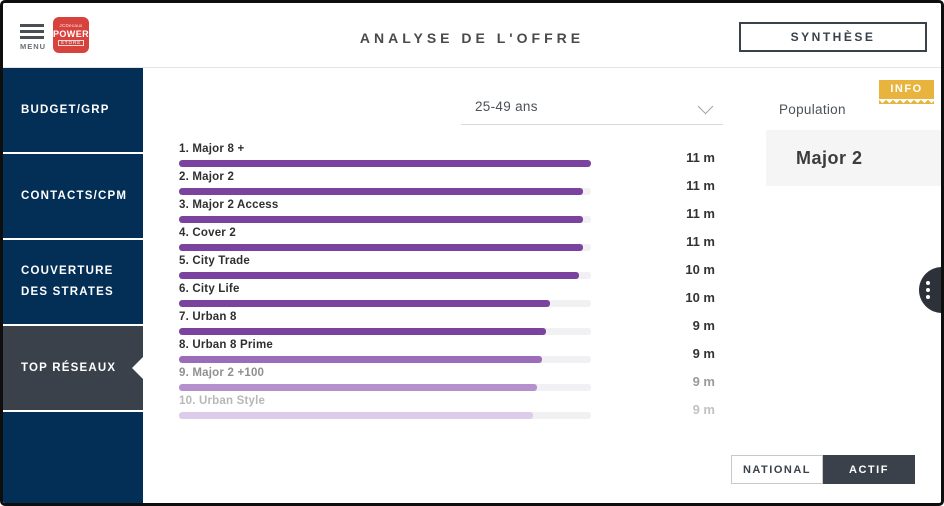 Image resolution: width=944 pixels, height=506 pixels. I want to click on logo-line2: POWER, so click(71, 33).